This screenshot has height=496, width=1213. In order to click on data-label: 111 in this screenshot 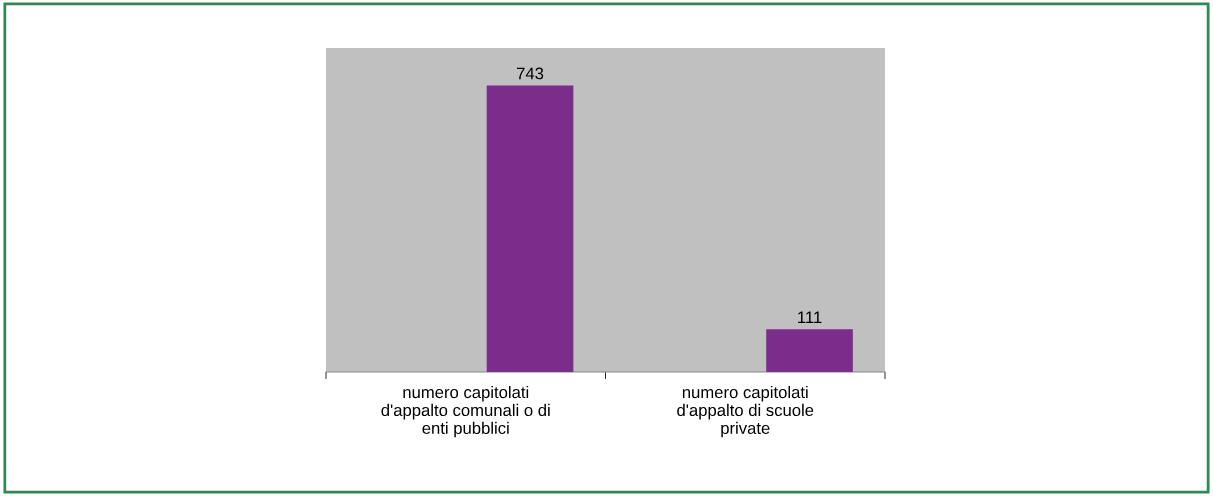, I will do `click(810, 317)`.